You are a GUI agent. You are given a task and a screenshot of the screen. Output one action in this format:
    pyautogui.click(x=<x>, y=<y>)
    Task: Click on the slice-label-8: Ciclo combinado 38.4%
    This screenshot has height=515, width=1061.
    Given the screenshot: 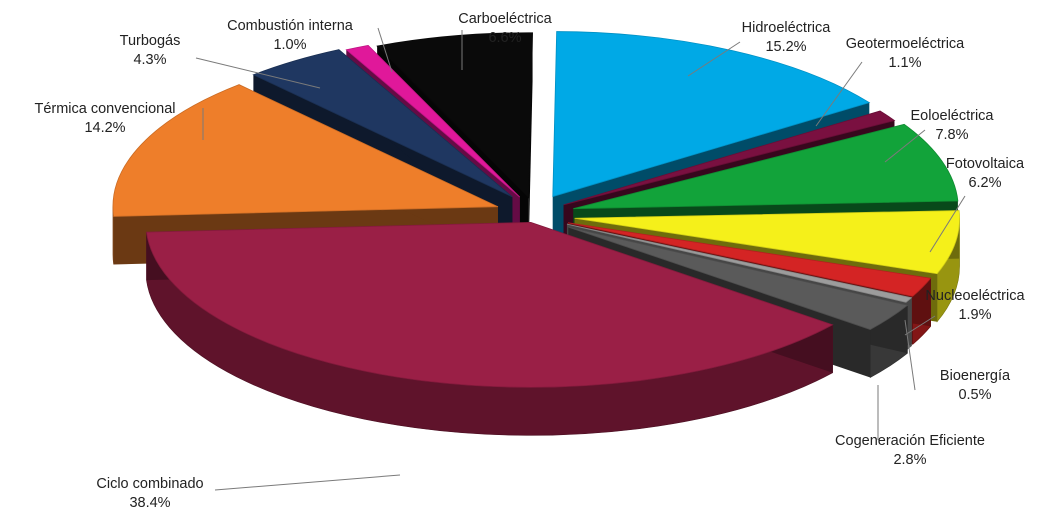 What is the action you would take?
    pyautogui.click(x=248, y=492)
    